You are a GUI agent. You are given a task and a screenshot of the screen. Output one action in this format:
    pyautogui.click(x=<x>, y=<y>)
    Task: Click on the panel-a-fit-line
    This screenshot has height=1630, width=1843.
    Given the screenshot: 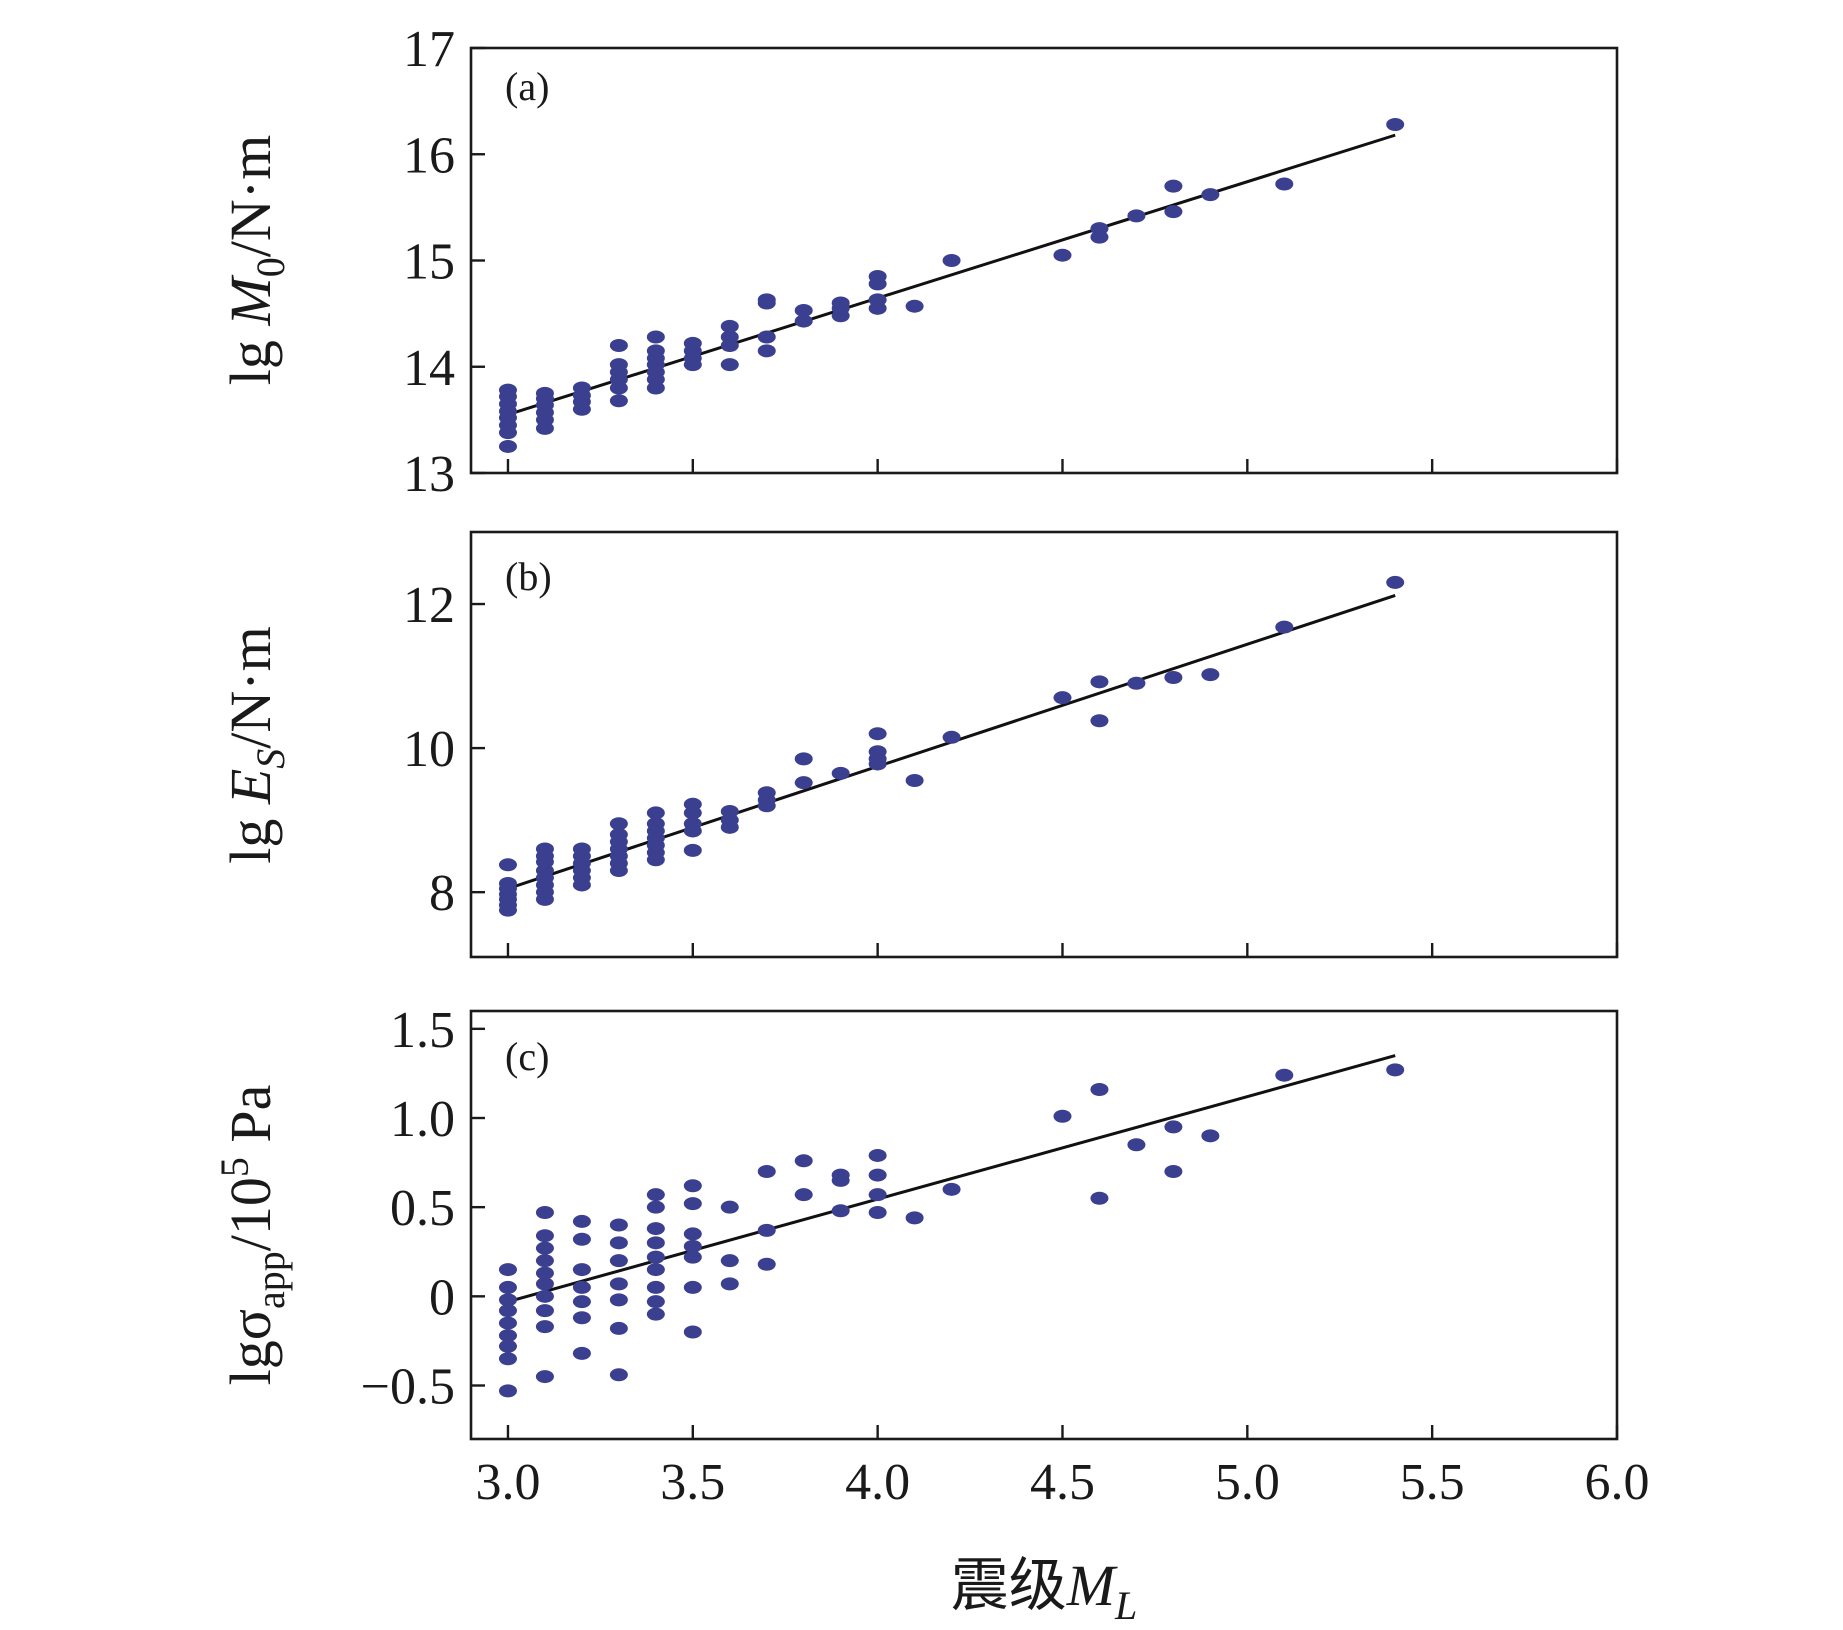 What is the action you would take?
    pyautogui.click(x=951, y=274)
    